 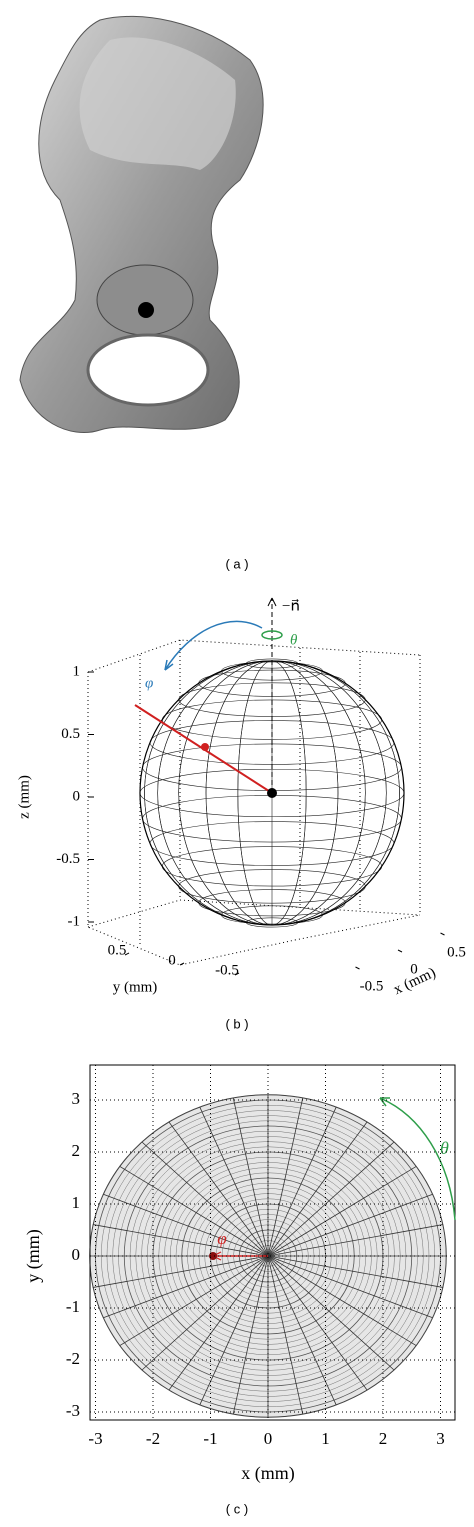 What do you see at coordinates (76, 1098) in the screenshot?
I see `y-tick-label: 3` at bounding box center [76, 1098].